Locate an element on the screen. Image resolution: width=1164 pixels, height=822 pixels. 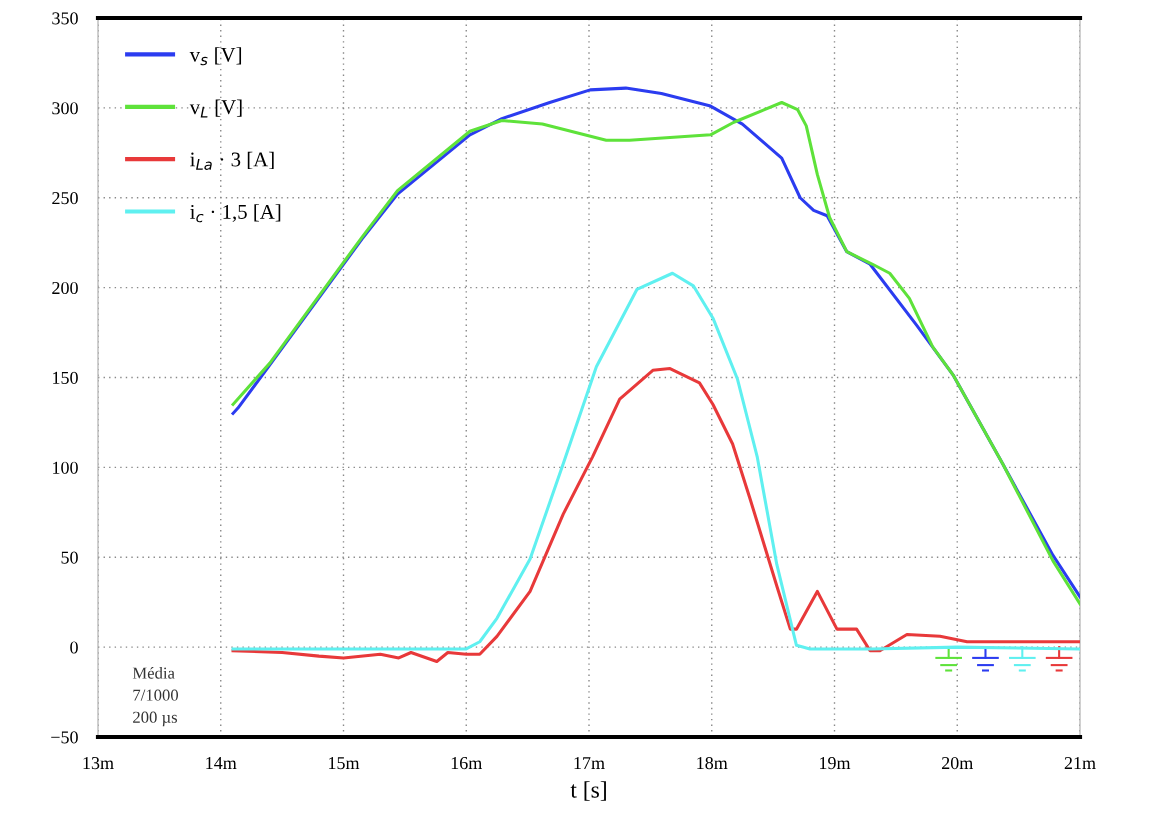
y-tick-label: 150 is located at coordinates (65, 377).